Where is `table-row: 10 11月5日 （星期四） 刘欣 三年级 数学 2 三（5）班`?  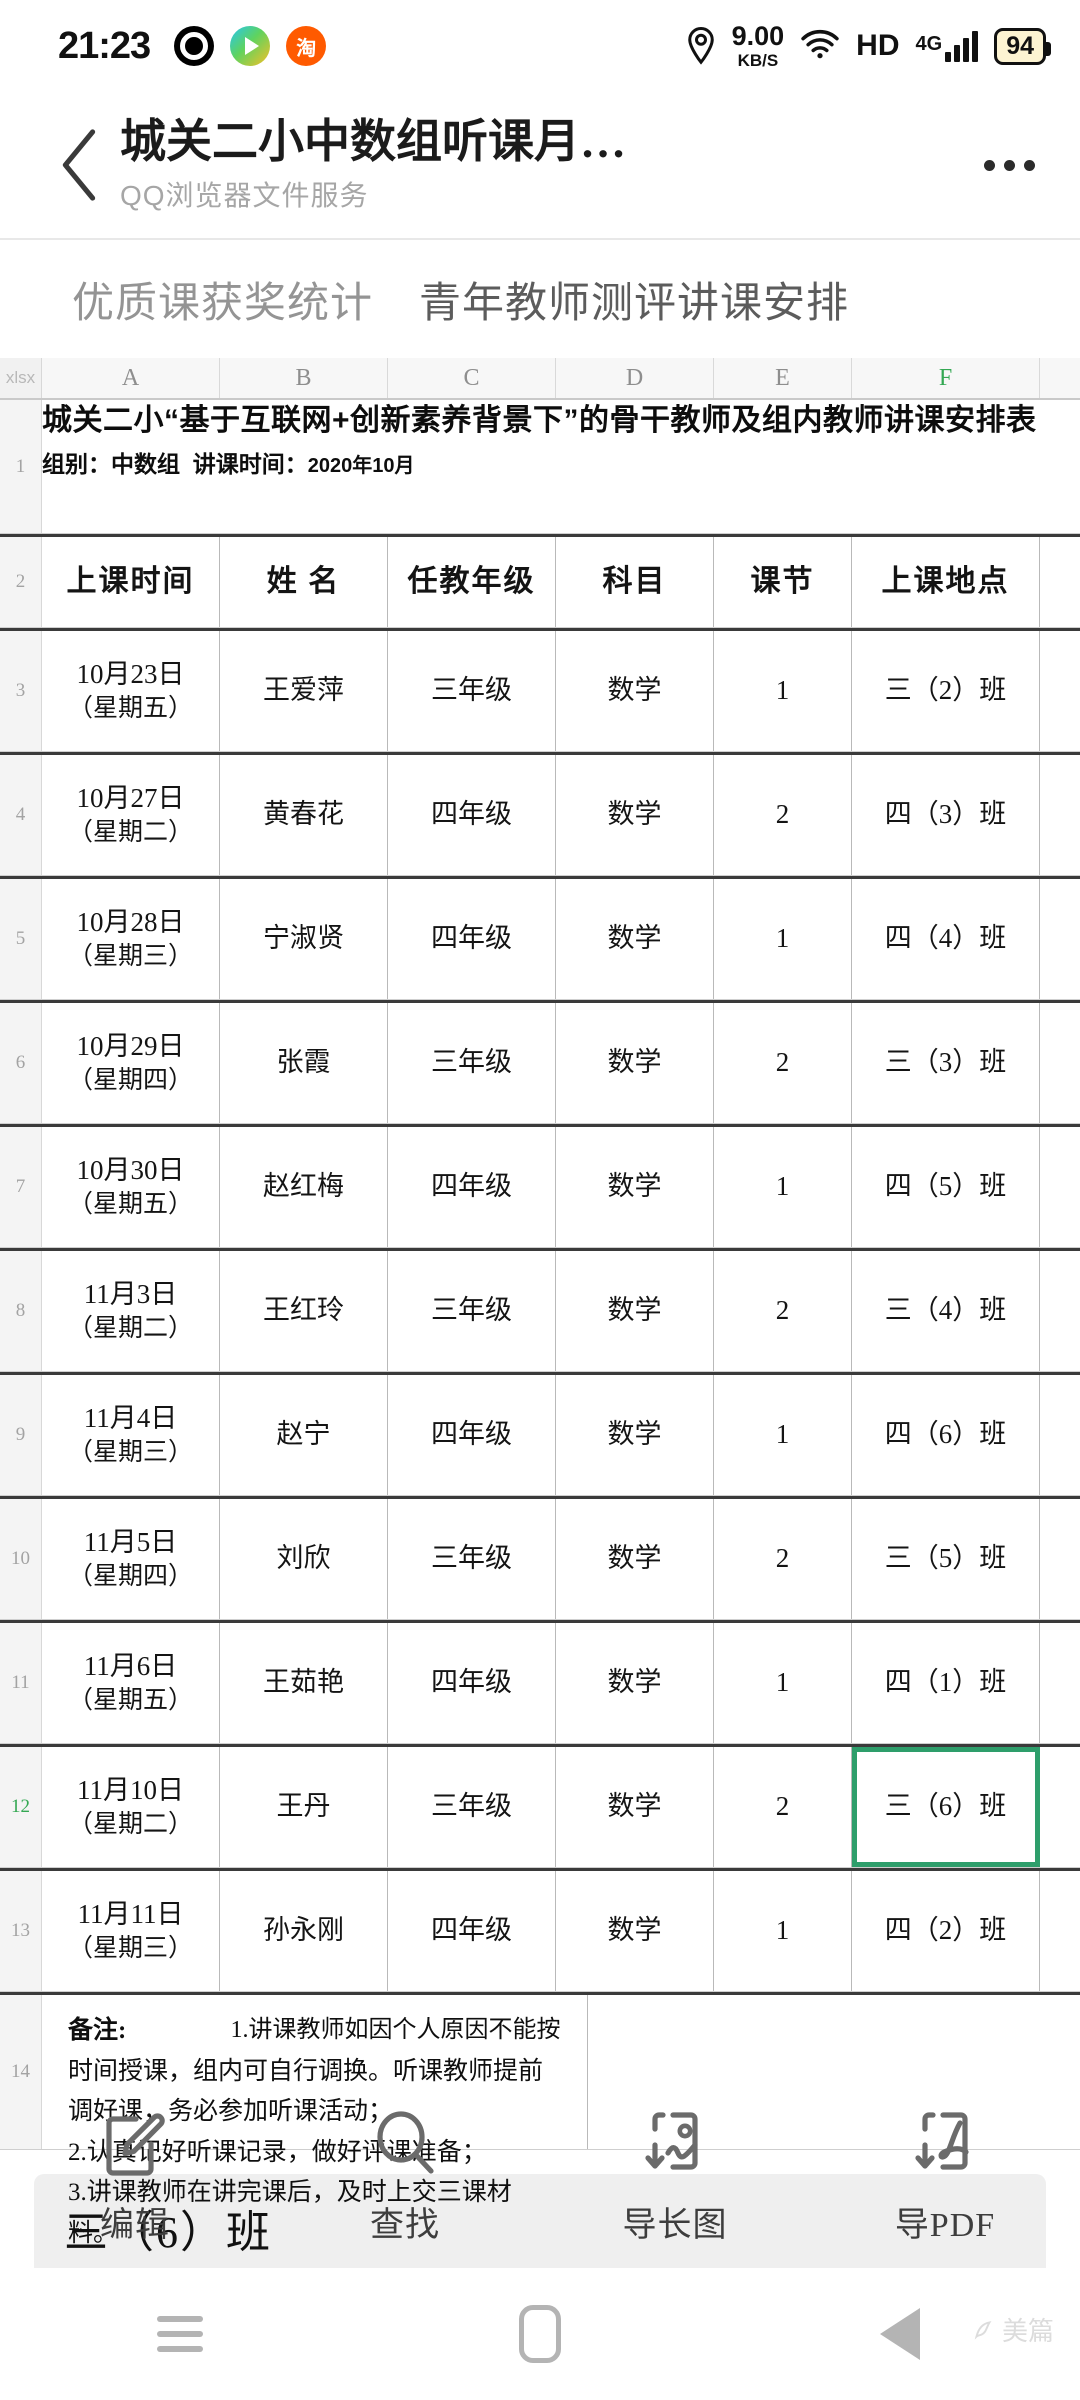 table-row: 10 11月5日 （星期四） 刘欣 三年级 数学 2 三（5）班 is located at coordinates (540, 1558).